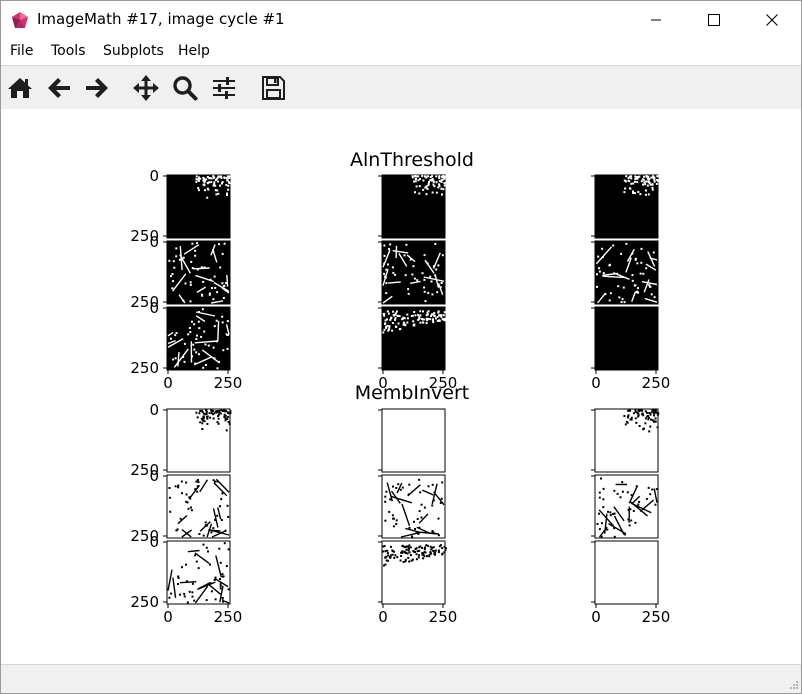  I want to click on menu-subplots: Subplots, so click(133, 51).